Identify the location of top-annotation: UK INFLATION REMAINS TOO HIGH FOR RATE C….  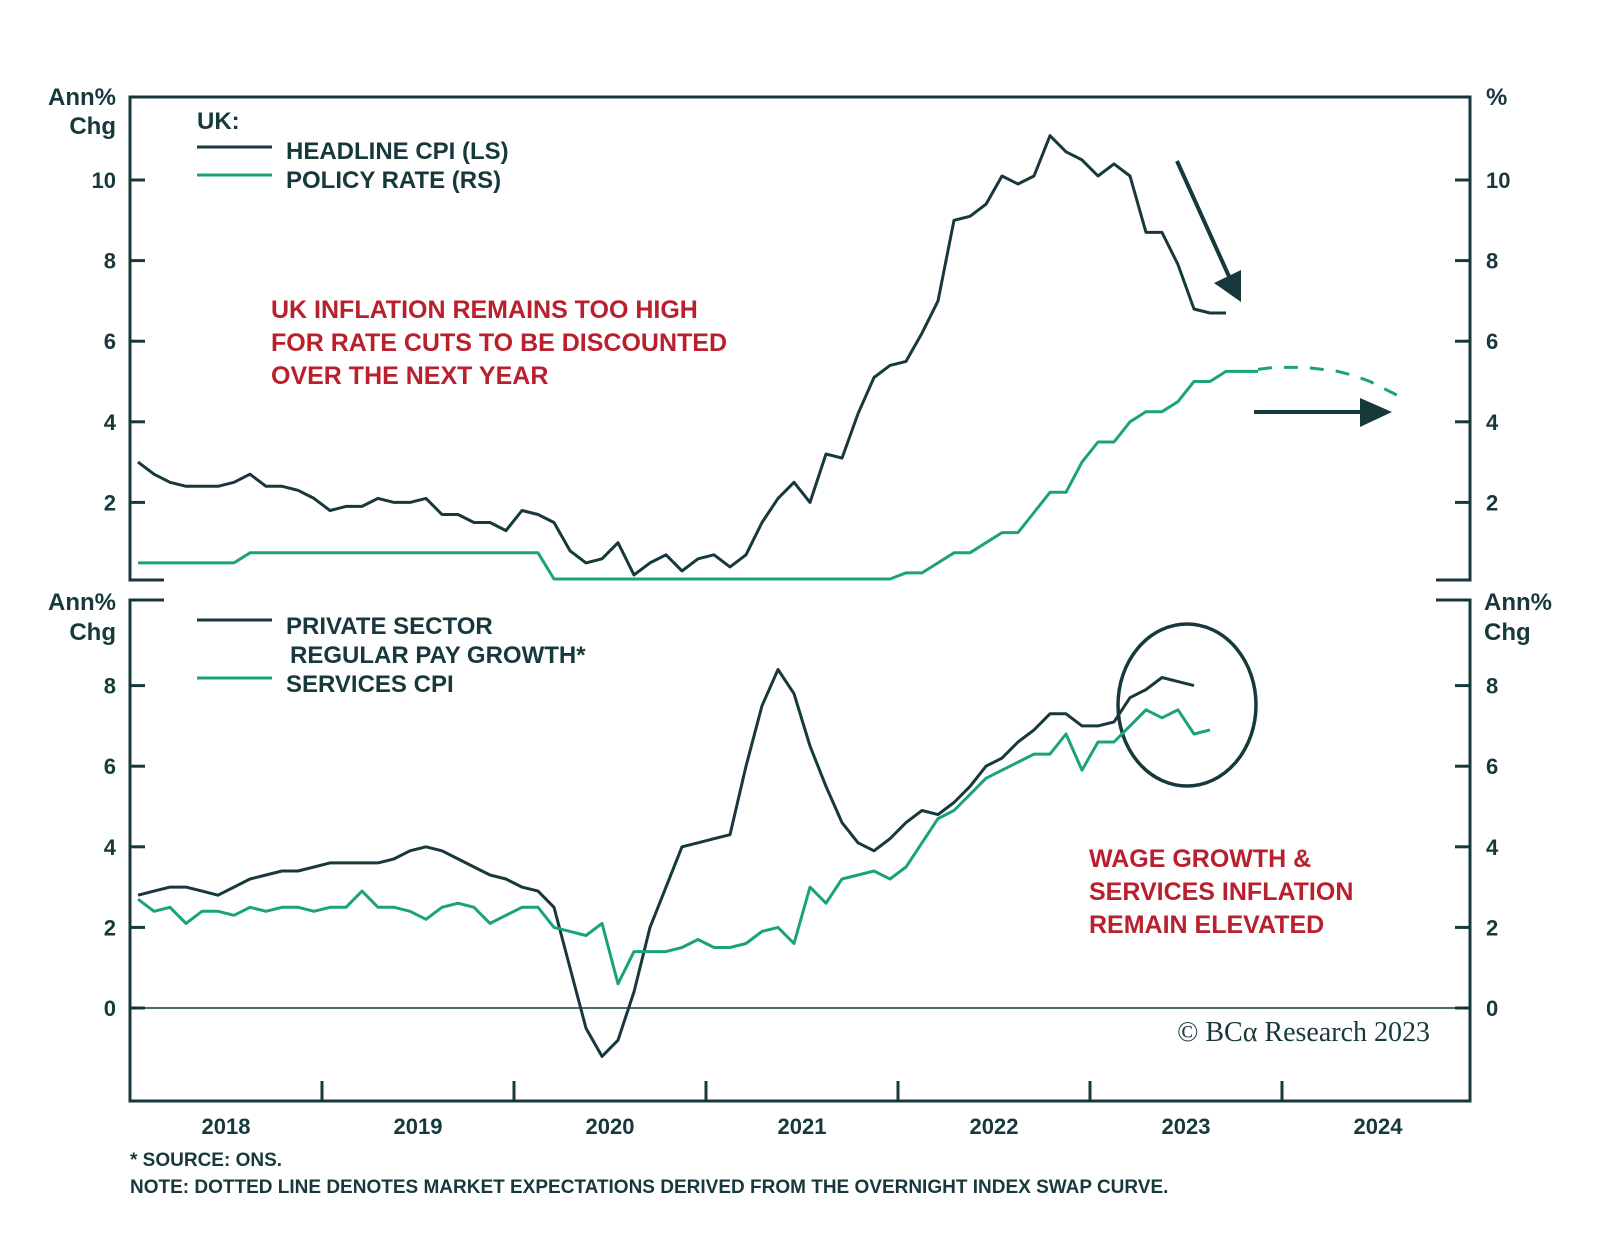
(499, 343).